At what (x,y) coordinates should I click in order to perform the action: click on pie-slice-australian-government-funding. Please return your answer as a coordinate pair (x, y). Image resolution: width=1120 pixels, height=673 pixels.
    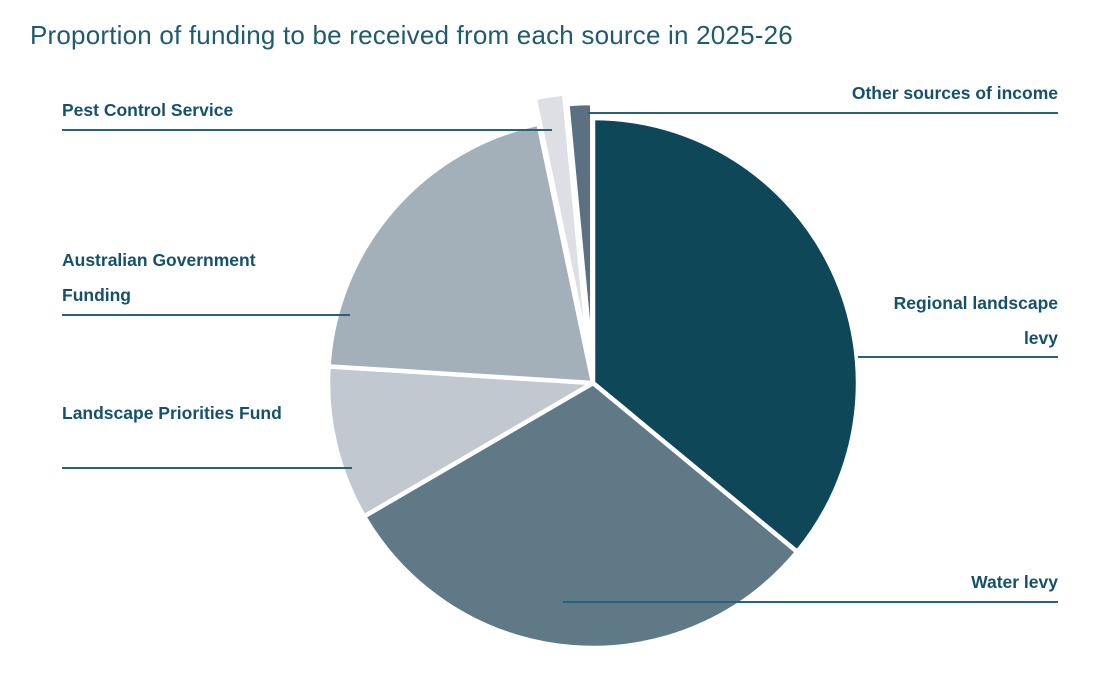
    Looking at the image, I should click on (461, 253).